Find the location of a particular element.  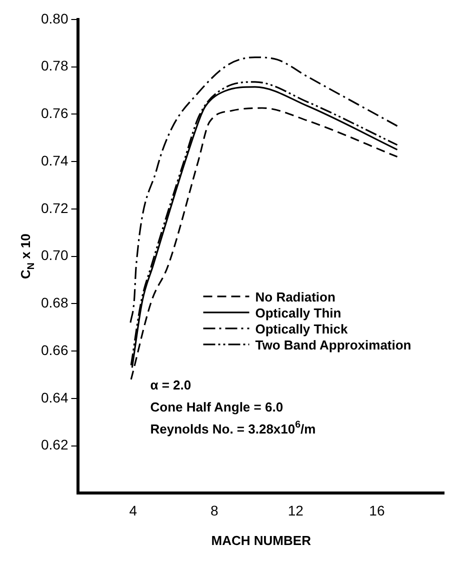

x-tick-label: 12 is located at coordinates (296, 510).